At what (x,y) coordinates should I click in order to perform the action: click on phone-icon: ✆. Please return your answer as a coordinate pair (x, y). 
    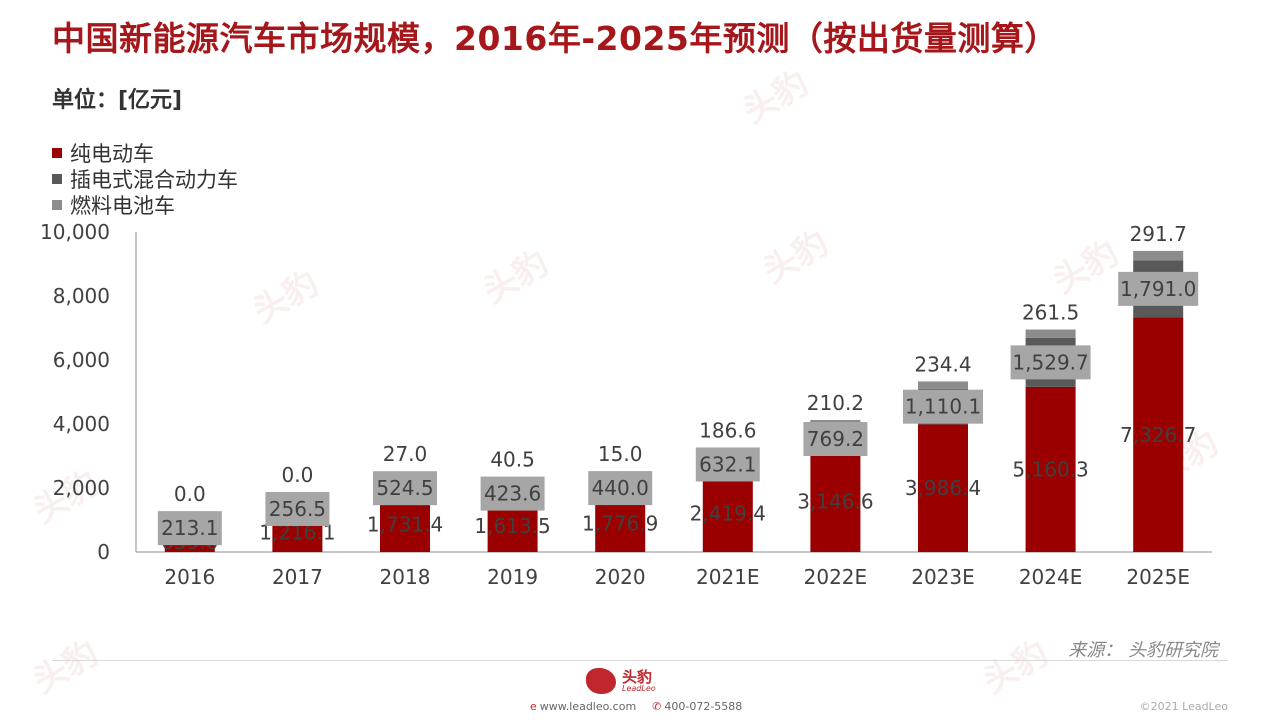
    Looking at the image, I should click on (657, 706).